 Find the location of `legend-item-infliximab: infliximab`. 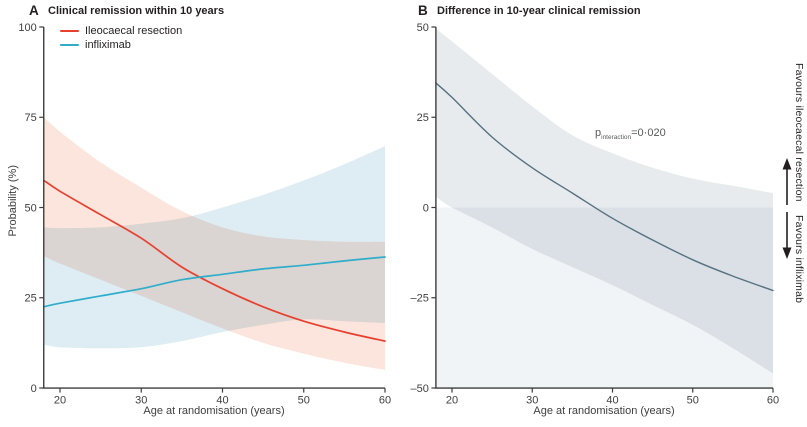

legend-item-infliximab: infliximab is located at coordinates (121, 45).